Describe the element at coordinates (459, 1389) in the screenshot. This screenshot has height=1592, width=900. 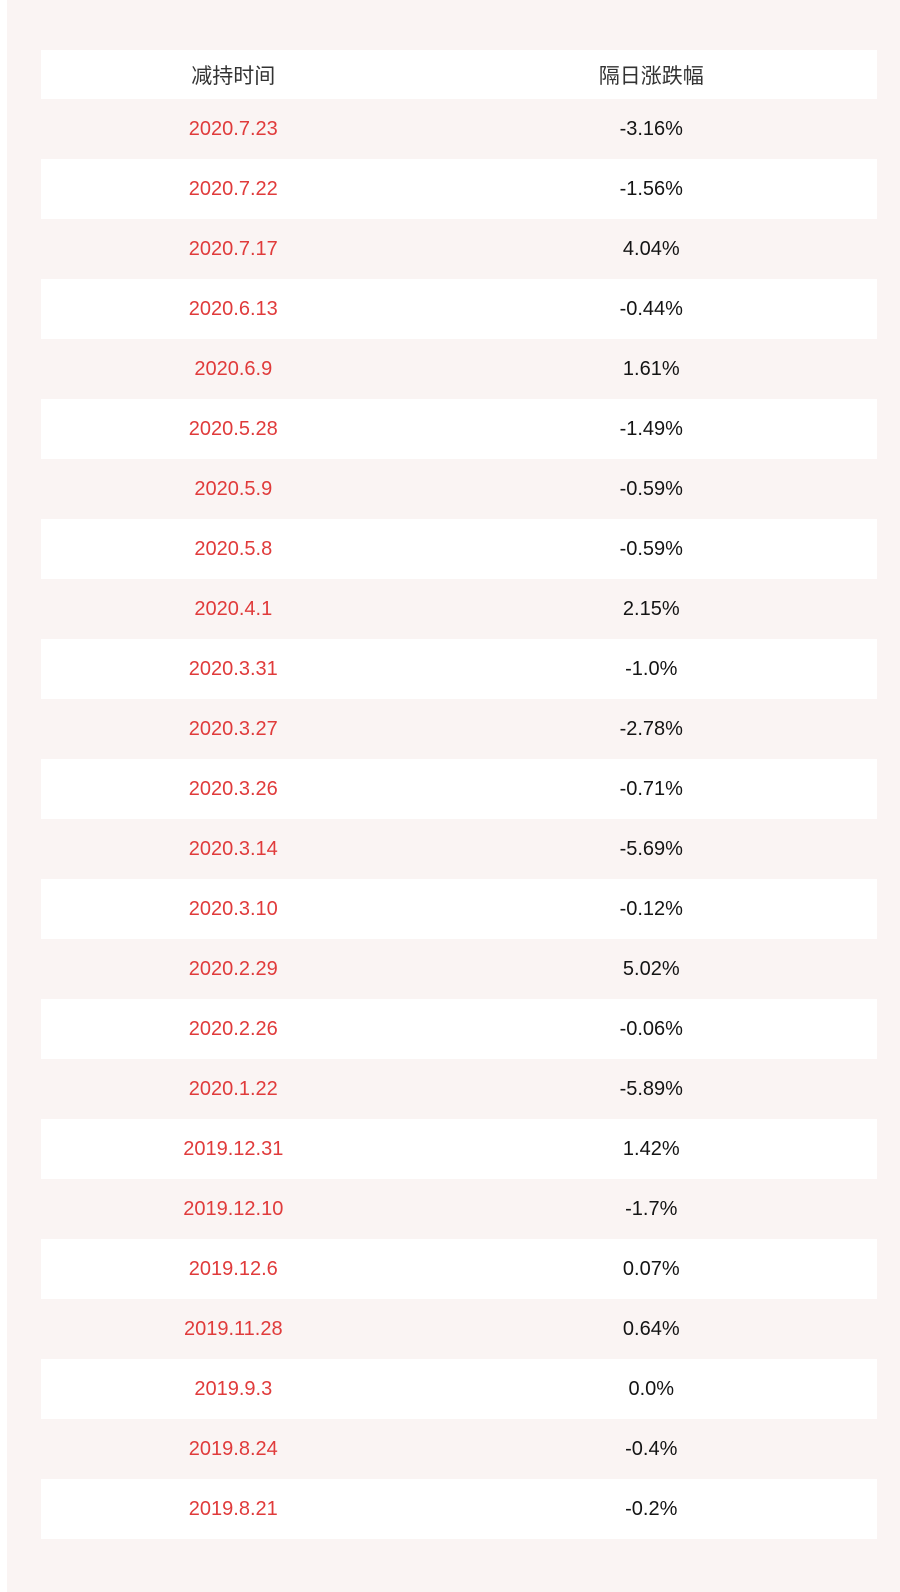
I see `table-row: 2019.9.3 0.0%` at that location.